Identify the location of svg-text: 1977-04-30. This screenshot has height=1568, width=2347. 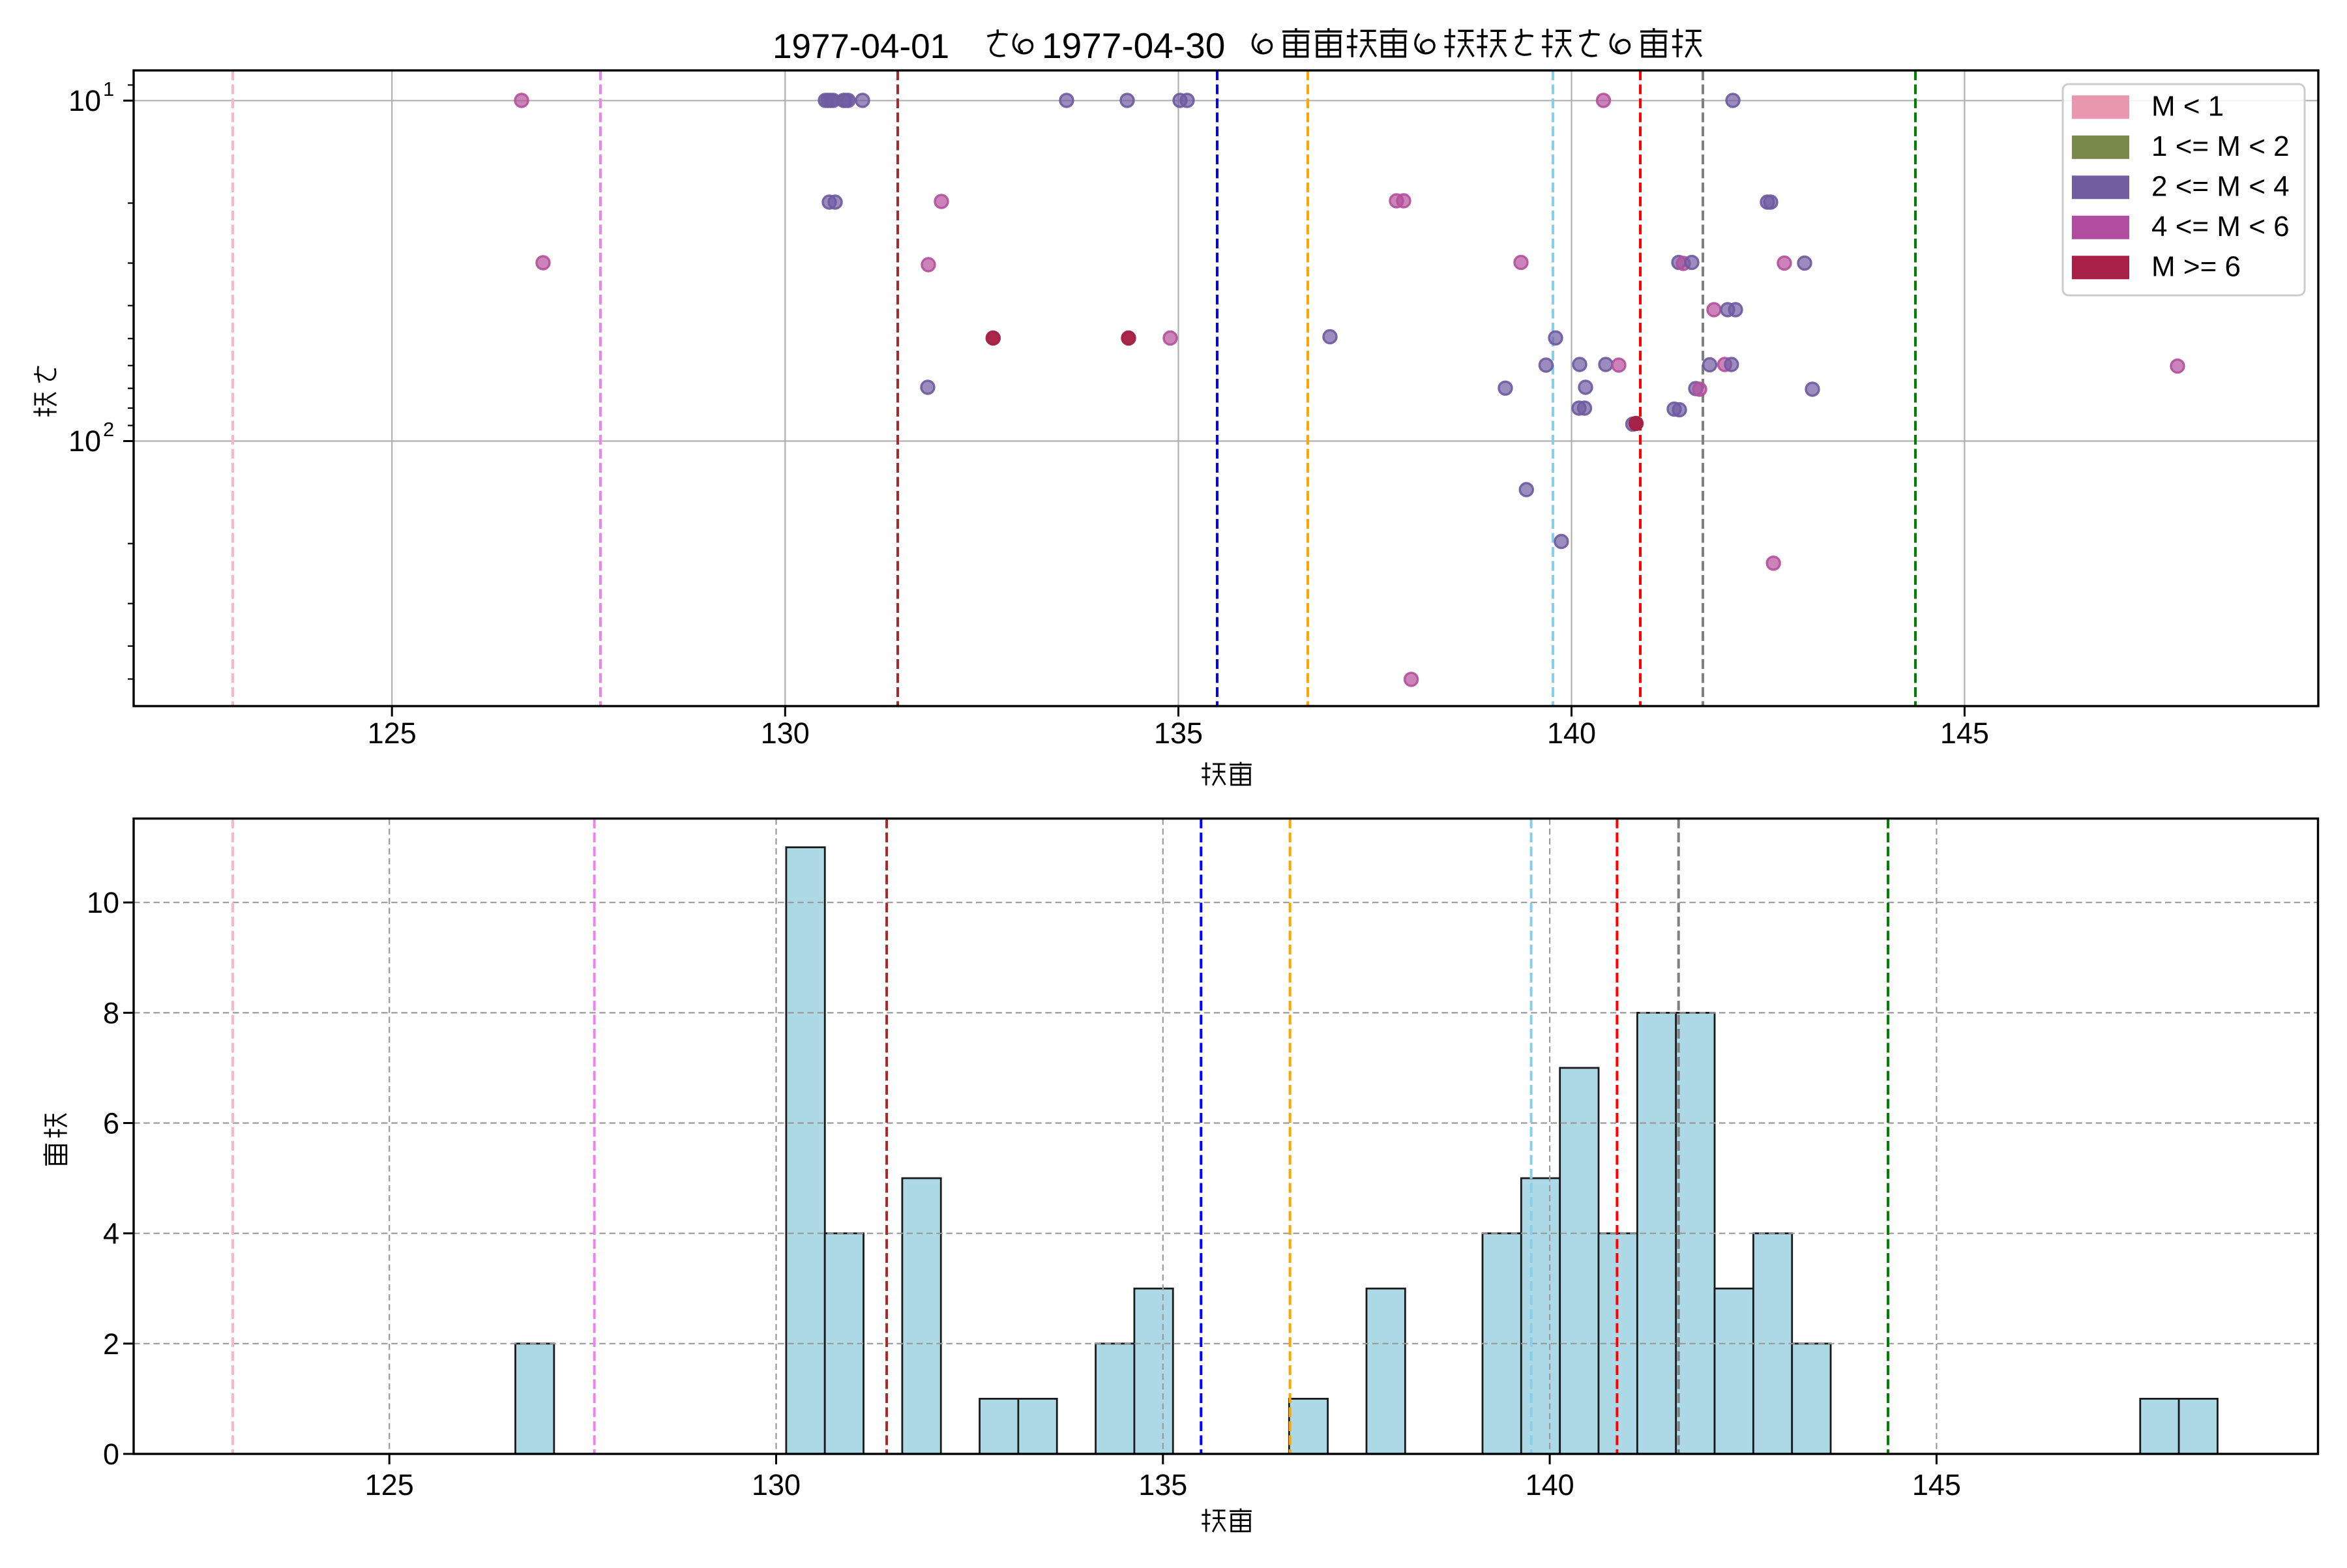
(1133, 46).